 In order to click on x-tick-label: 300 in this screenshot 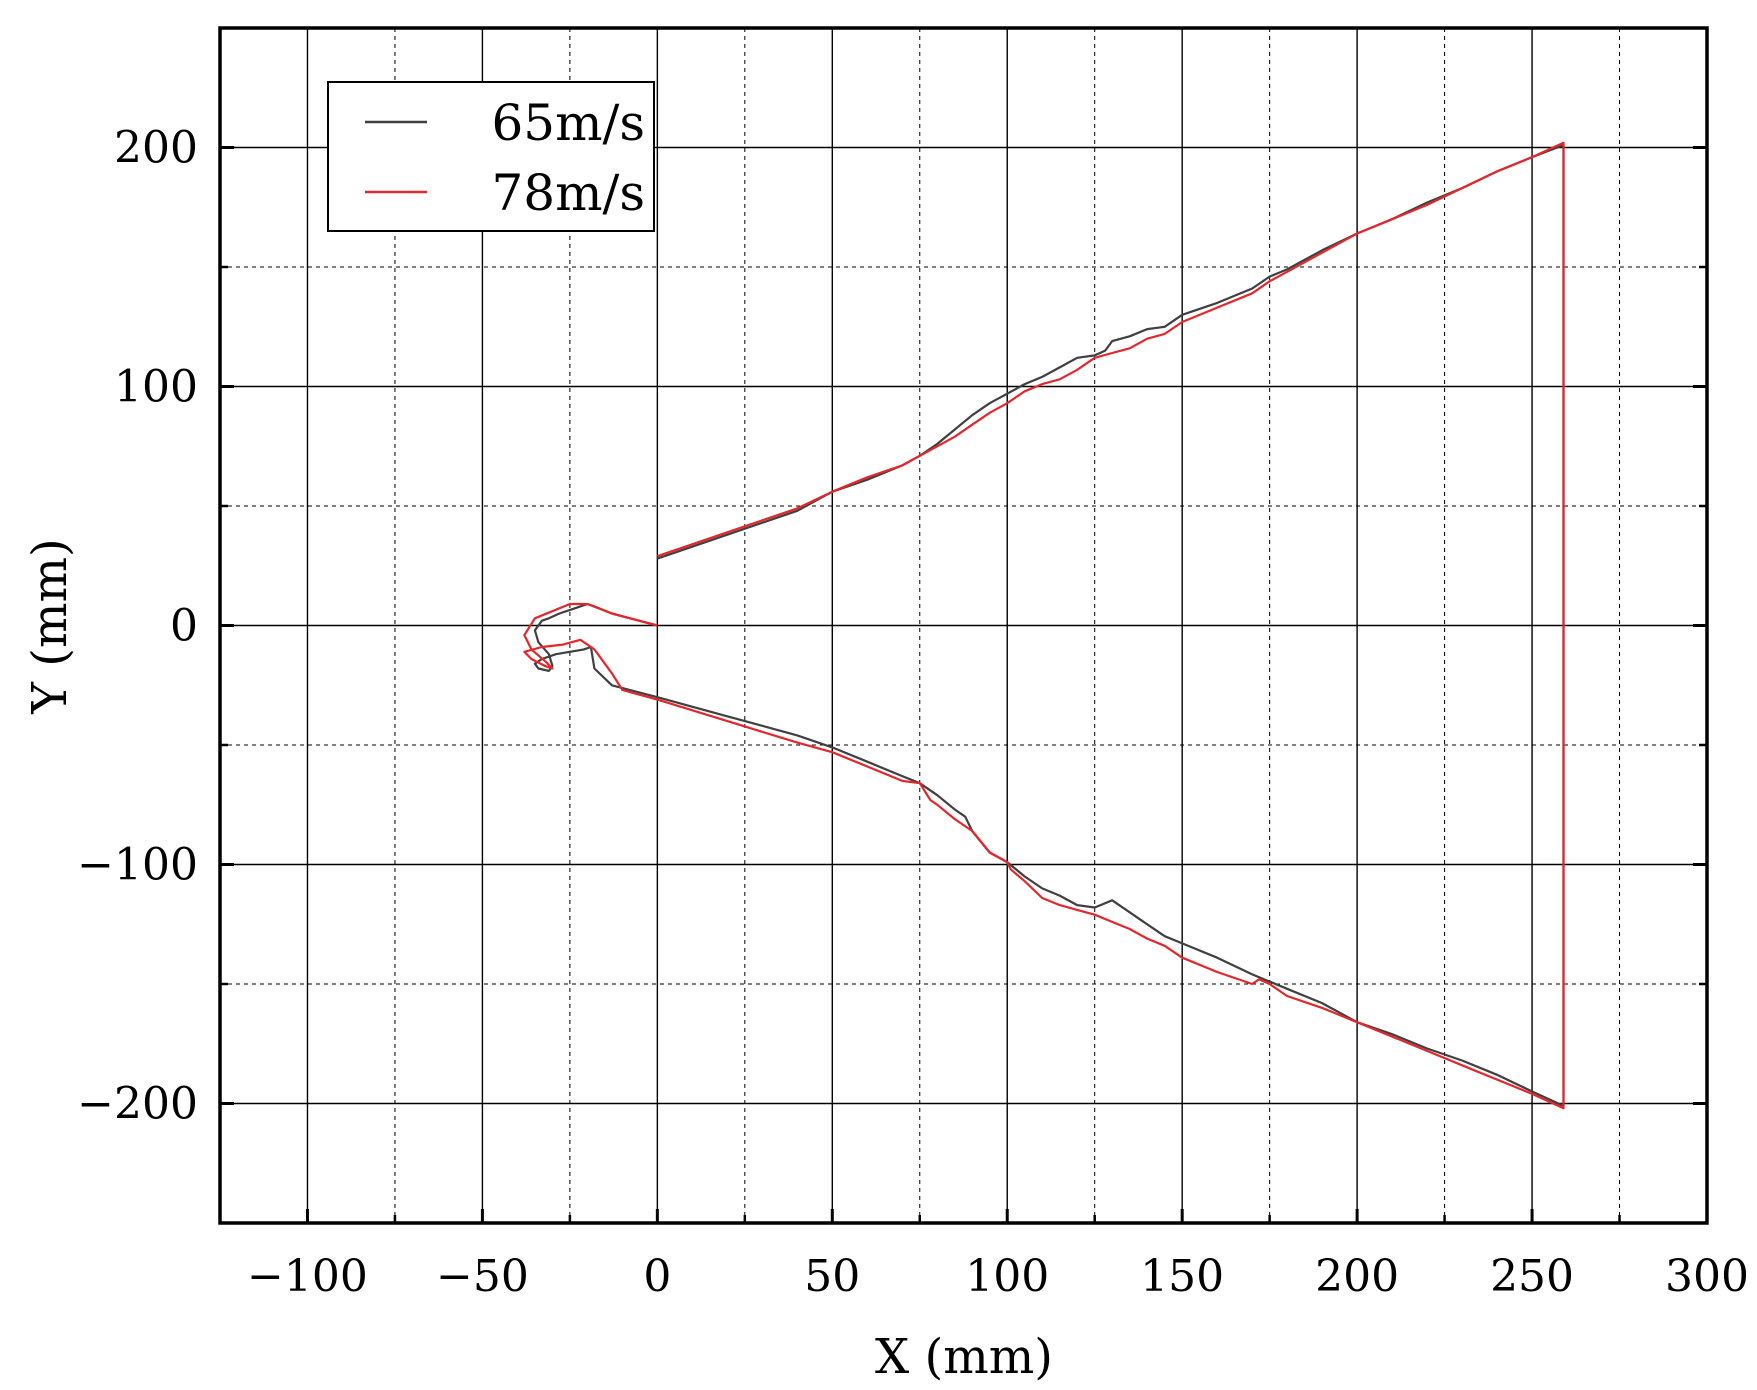, I will do `click(1707, 1276)`.